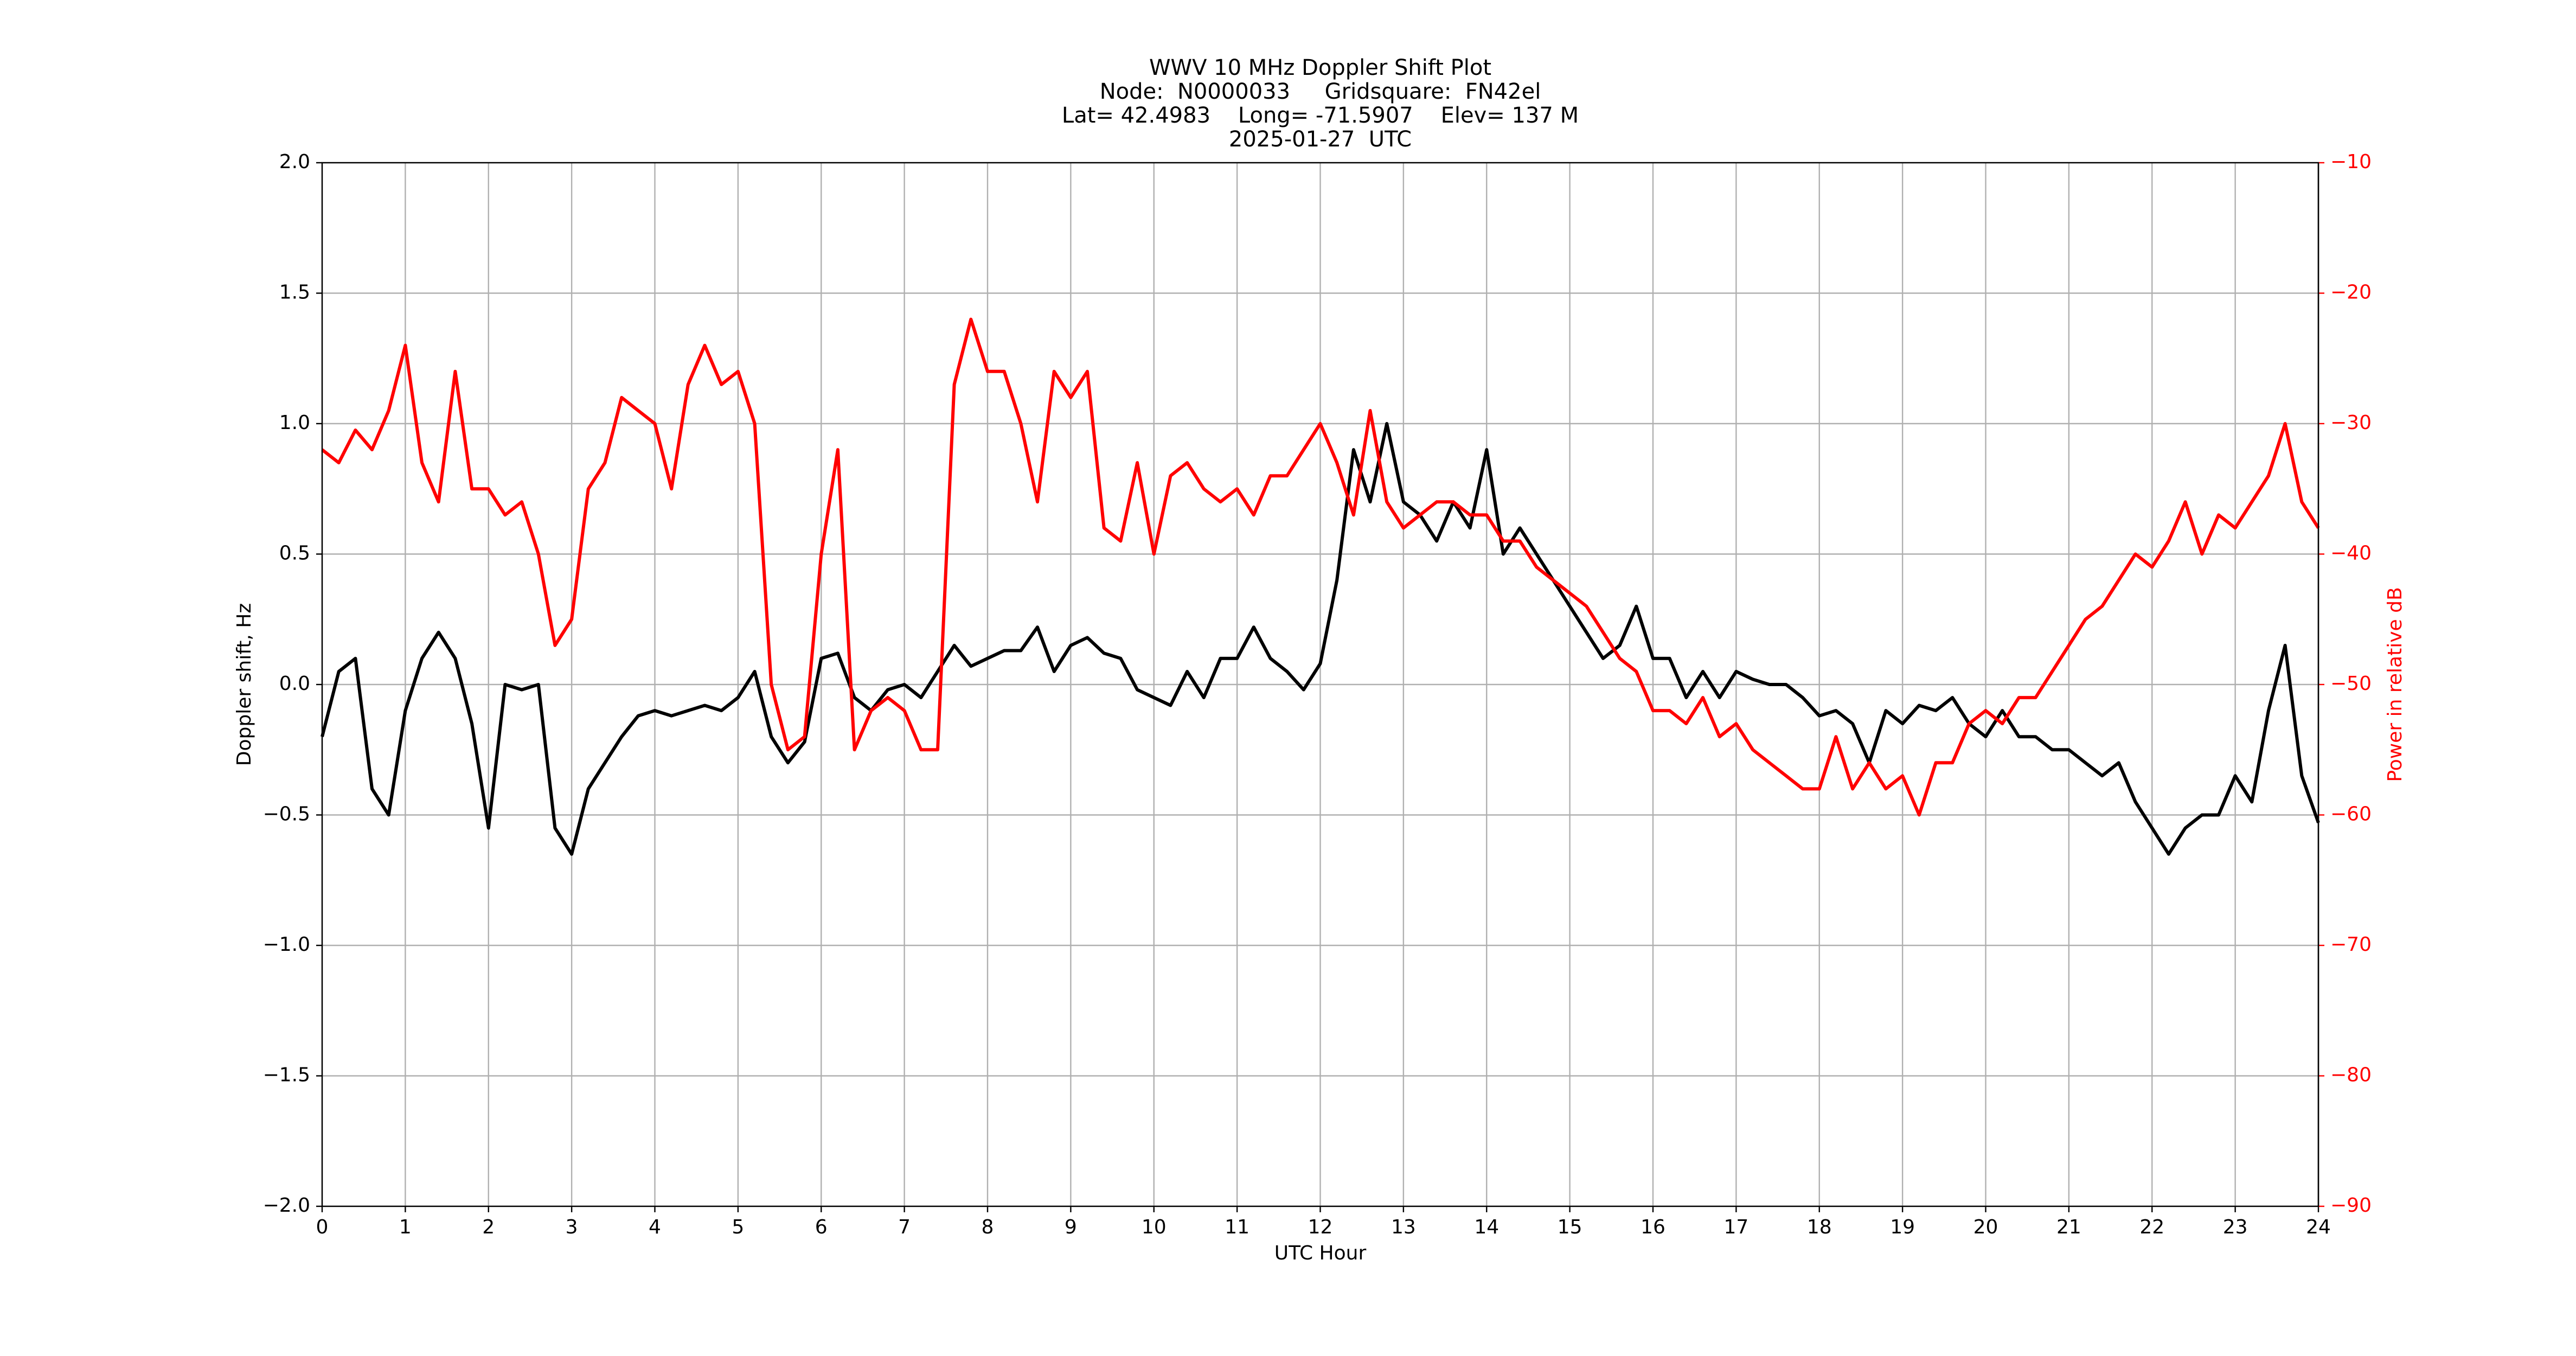 The image size is (2576, 1356). Describe the element at coordinates (1320, 67) in the screenshot. I see `chart-title: WWV 10 MHz Doppler Shift Plot` at that location.